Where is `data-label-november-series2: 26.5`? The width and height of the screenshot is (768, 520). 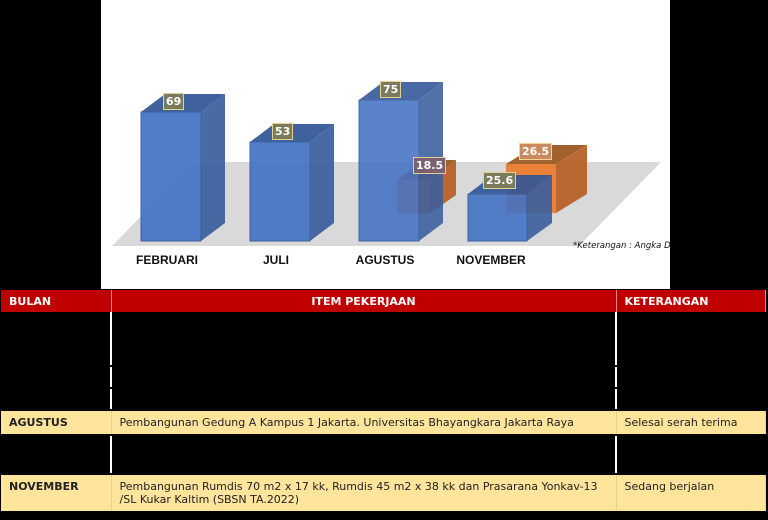 data-label-november-series2: 26.5 is located at coordinates (536, 151).